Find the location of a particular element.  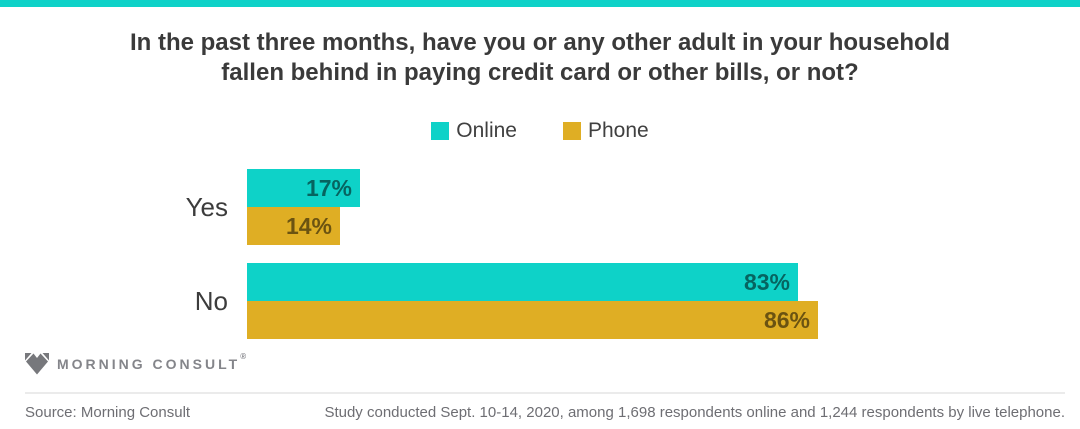

bar-value-yes-online: 17% is located at coordinates (328, 187).